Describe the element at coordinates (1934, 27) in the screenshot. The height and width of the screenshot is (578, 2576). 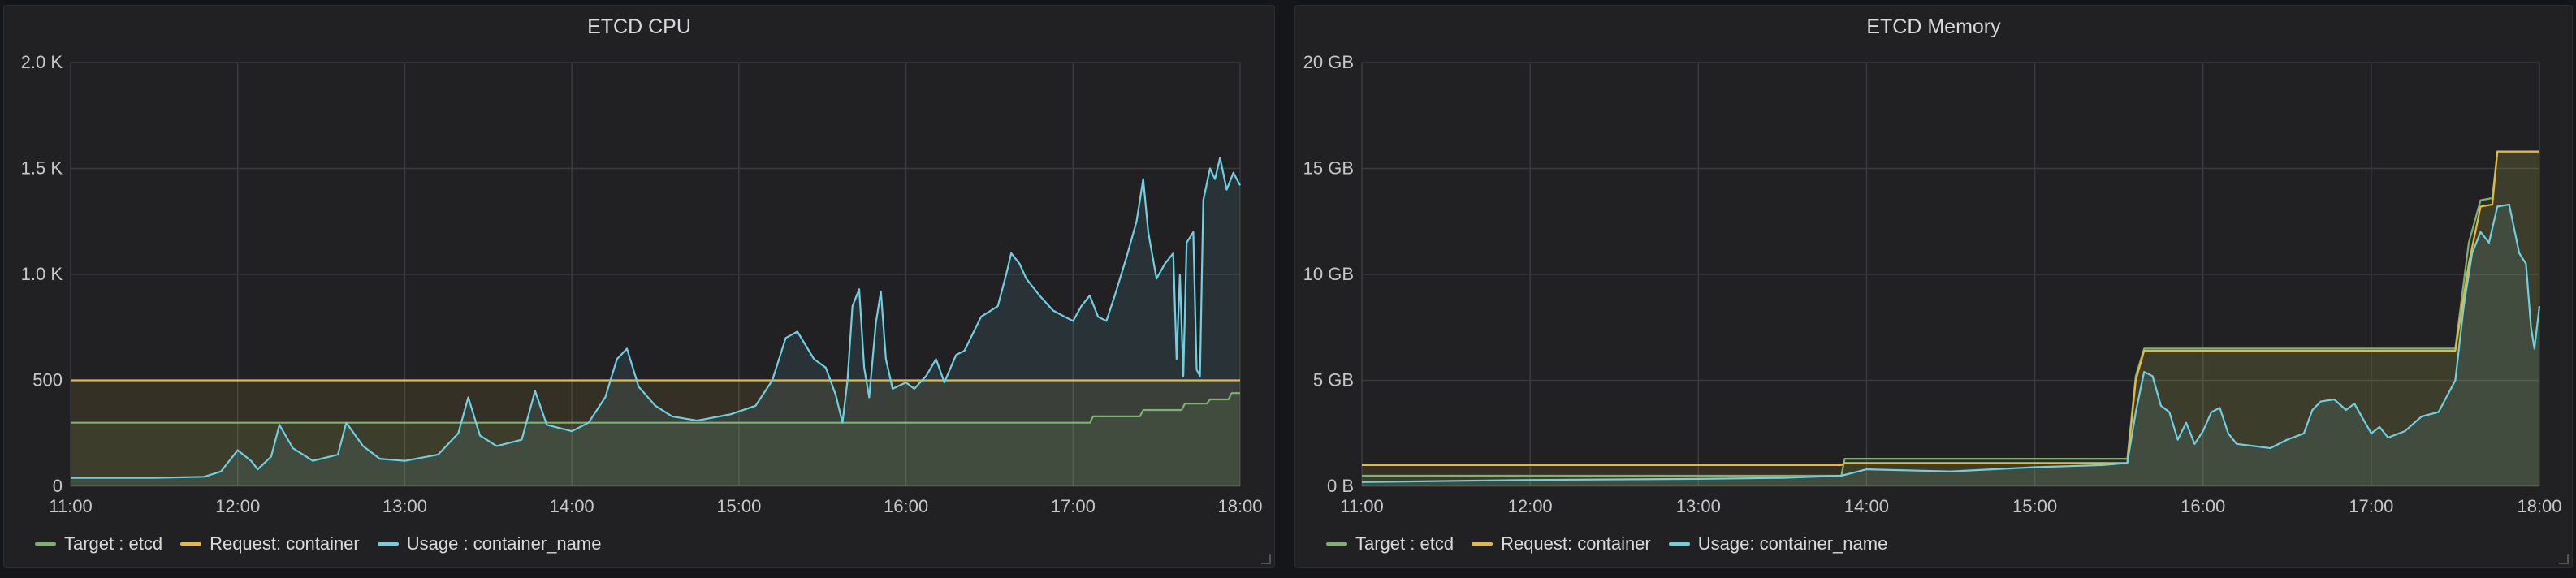
I see `panel-title: ETCD Memory` at that location.